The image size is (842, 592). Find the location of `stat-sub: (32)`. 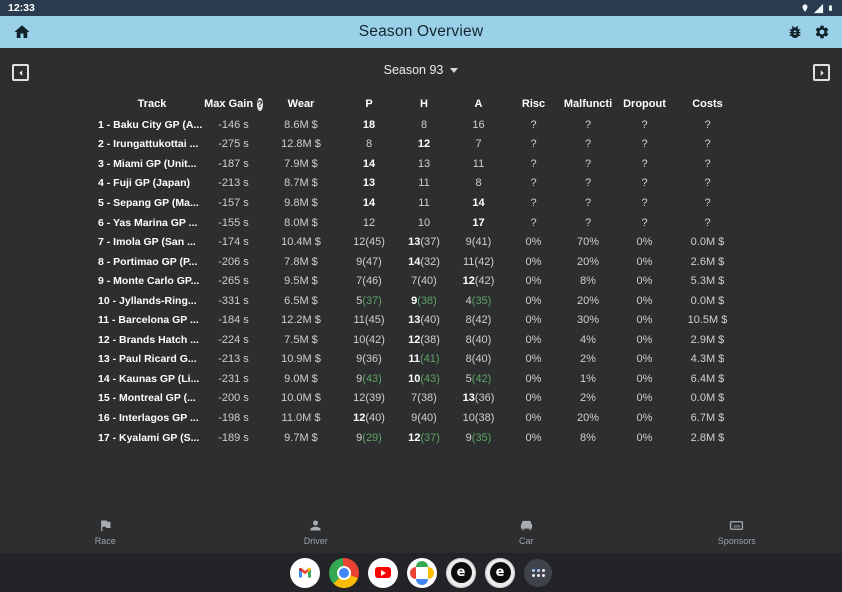

stat-sub: (32) is located at coordinates (430, 261).